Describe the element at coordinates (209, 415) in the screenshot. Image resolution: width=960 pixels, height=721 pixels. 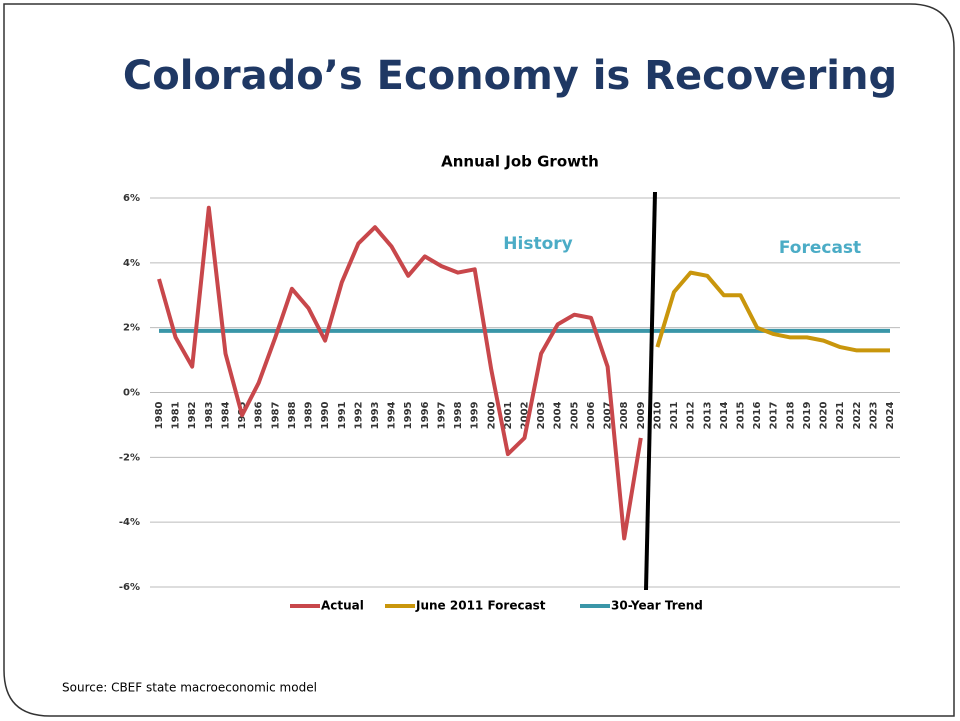
I see `x-tick-label: 1983` at that location.